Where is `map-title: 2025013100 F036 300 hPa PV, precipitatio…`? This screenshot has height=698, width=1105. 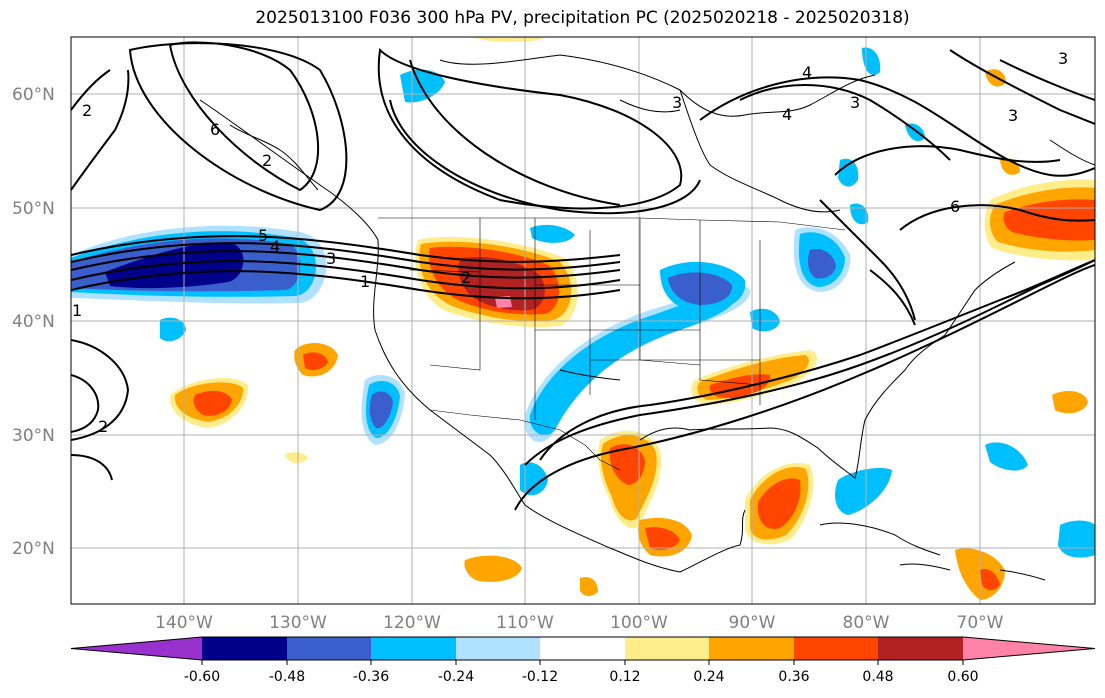 map-title: 2025013100 F036 300 hPa PV, precipitatio… is located at coordinates (582, 18).